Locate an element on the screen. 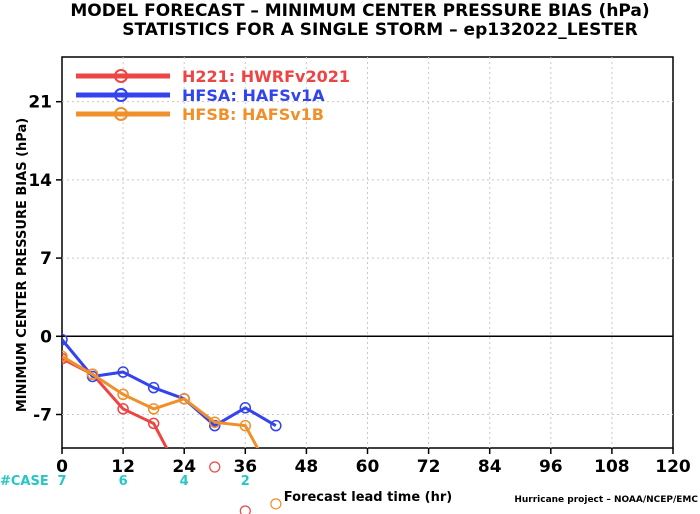  legend-entry-label: HFSA: HAFSv1A is located at coordinates (253, 95).